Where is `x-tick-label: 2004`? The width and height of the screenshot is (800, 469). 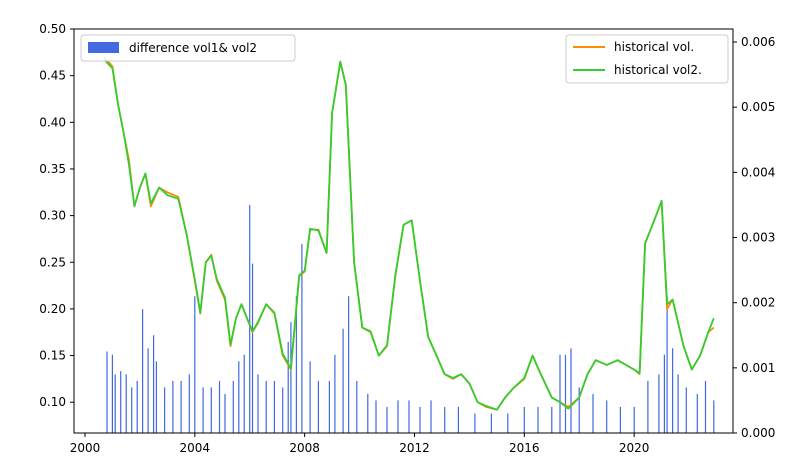 x-tick-label: 2004 is located at coordinates (195, 448).